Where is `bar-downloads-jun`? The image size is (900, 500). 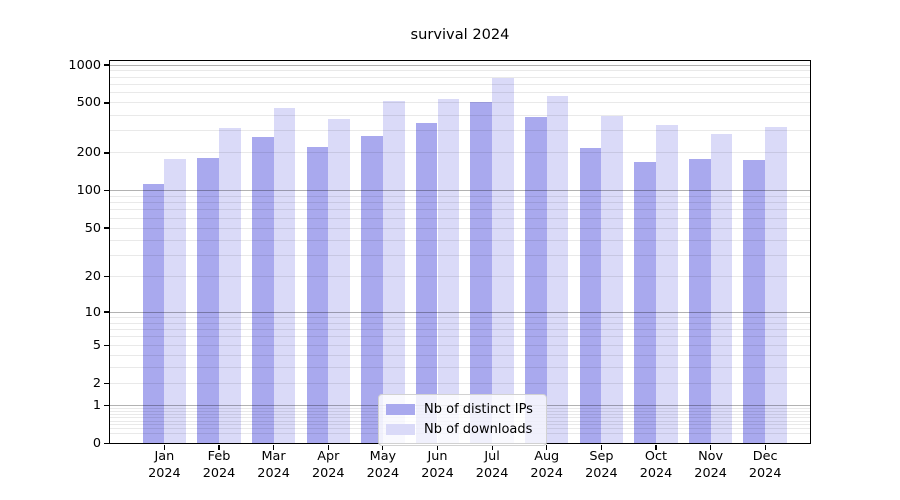 bar-downloads-jun is located at coordinates (448, 271).